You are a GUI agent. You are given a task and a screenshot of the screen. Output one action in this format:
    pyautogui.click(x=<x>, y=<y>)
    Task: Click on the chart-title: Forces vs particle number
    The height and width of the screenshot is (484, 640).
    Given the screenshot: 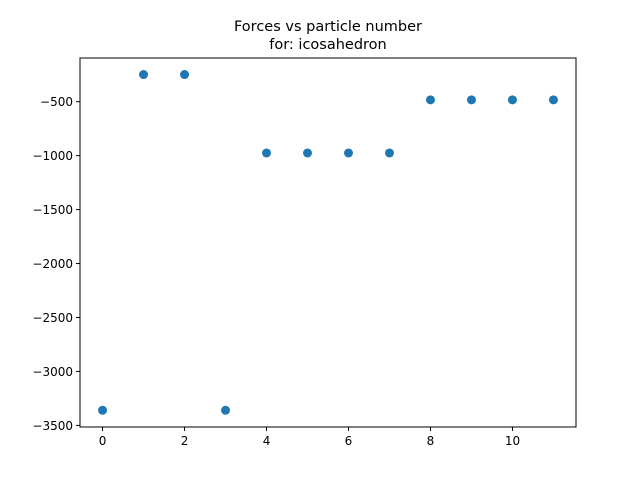 What is the action you would take?
    pyautogui.click(x=328, y=27)
    